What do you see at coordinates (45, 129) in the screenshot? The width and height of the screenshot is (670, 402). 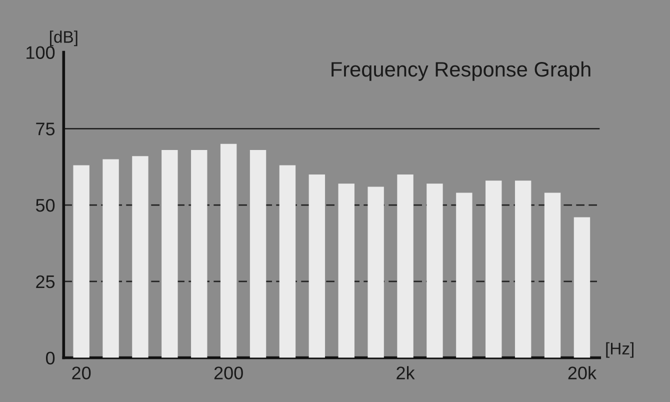 I see `y-tick-label: 75` at bounding box center [45, 129].